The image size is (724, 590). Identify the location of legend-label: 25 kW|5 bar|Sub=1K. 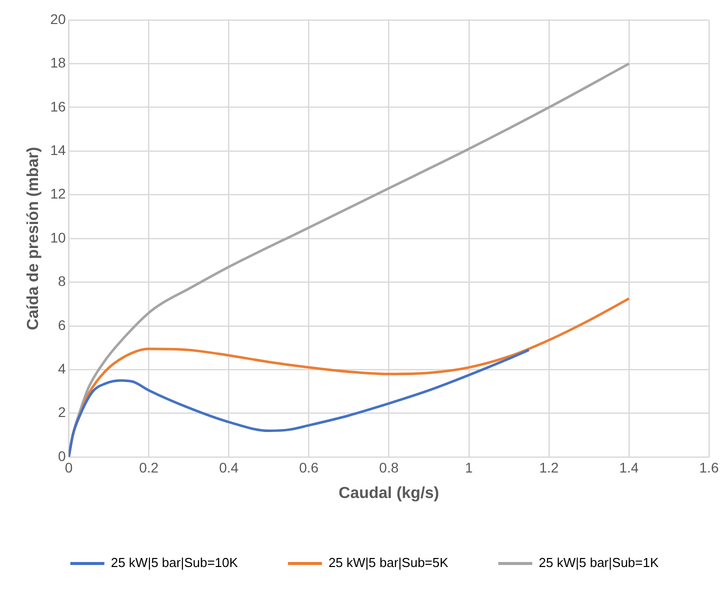
(598, 562).